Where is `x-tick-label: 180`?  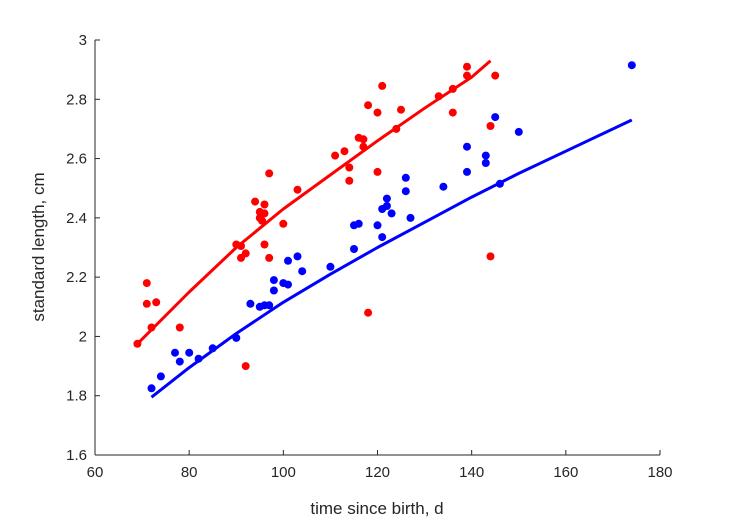
x-tick-label: 180 is located at coordinates (659, 472).